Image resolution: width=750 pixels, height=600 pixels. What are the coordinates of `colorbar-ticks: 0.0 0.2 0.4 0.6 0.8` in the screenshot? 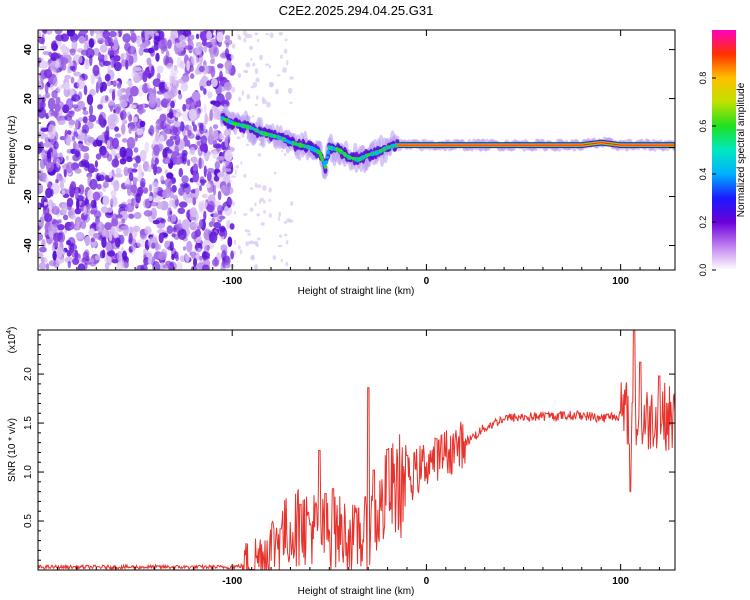 It's located at (707, 174).